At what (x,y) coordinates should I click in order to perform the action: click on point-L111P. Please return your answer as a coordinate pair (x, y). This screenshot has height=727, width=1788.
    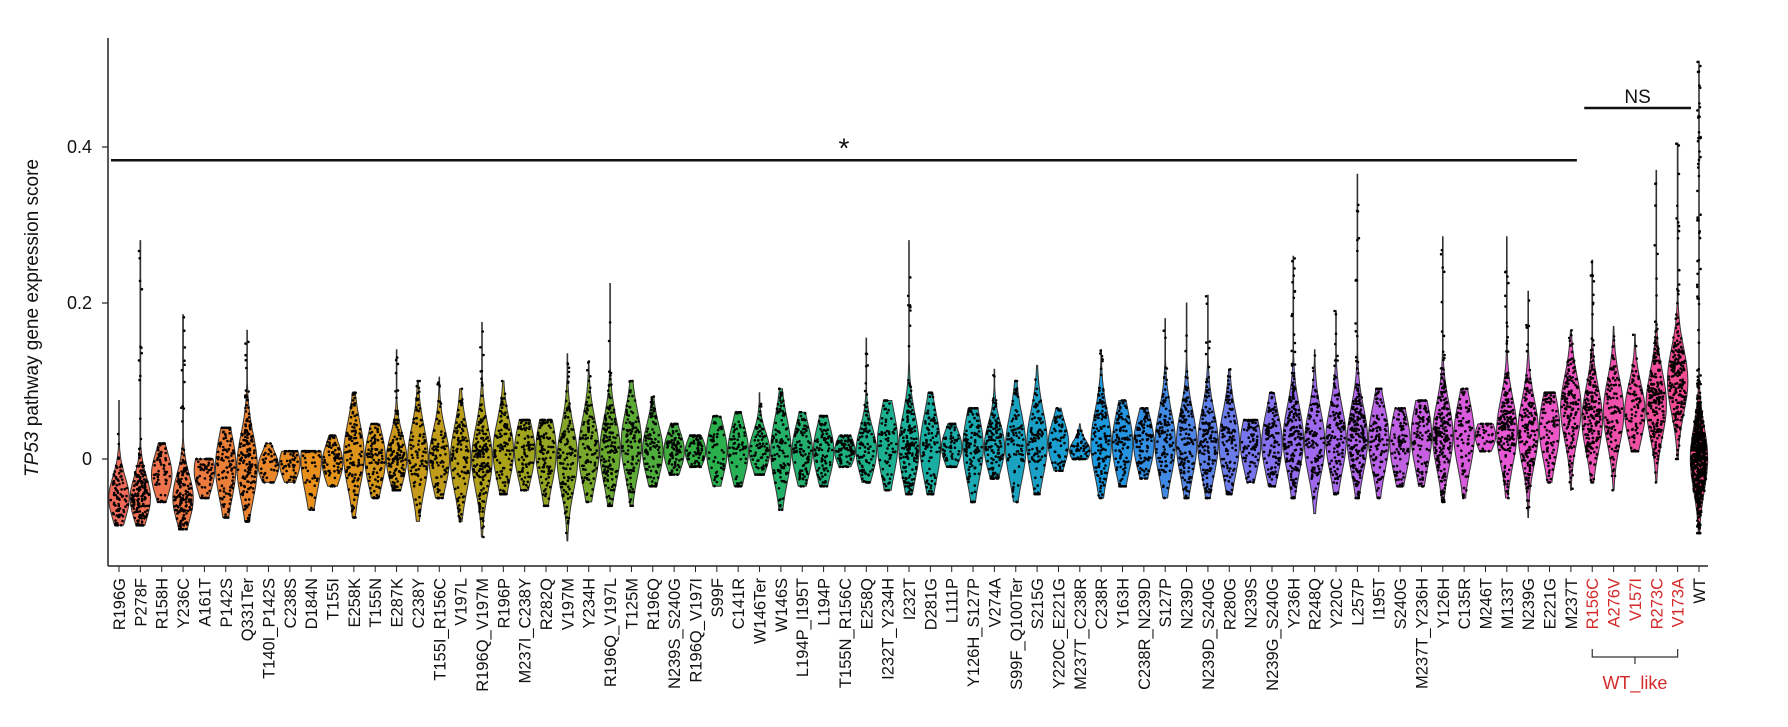
    Looking at the image, I should click on (959, 451).